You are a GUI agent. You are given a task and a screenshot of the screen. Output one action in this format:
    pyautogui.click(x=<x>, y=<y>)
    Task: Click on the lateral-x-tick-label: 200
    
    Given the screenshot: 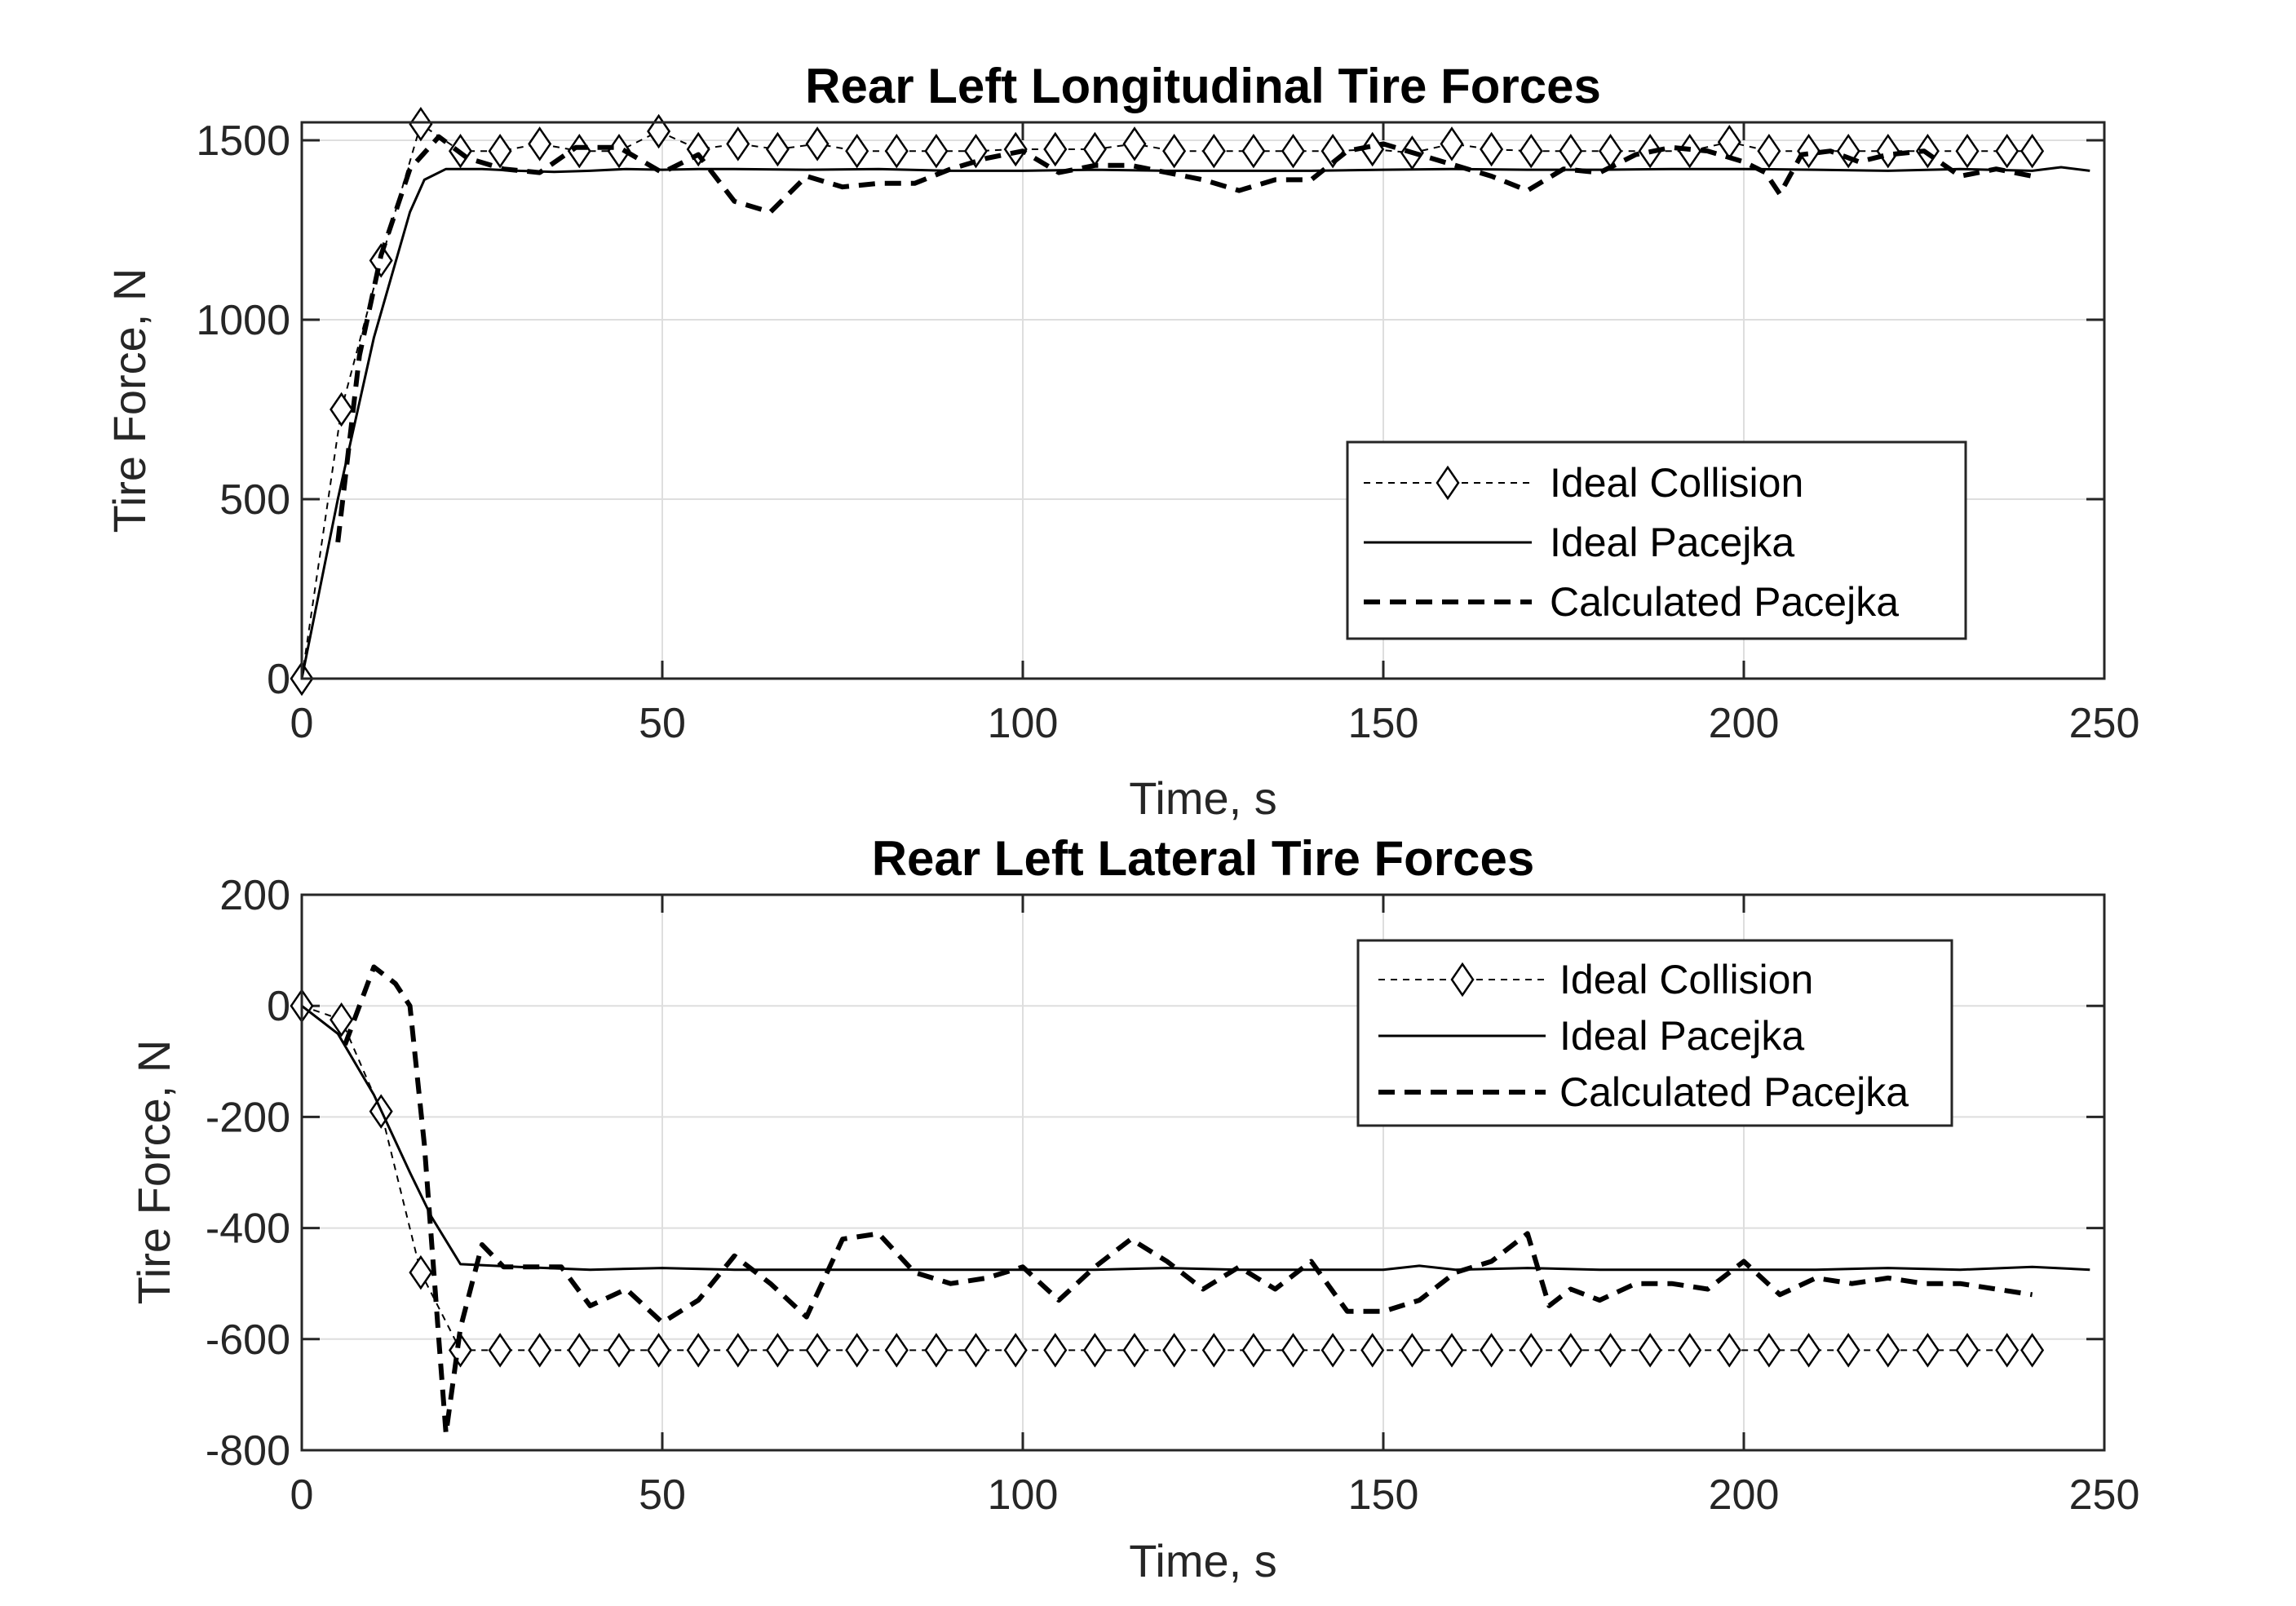 What is the action you would take?
    pyautogui.click(x=1744, y=1495)
    